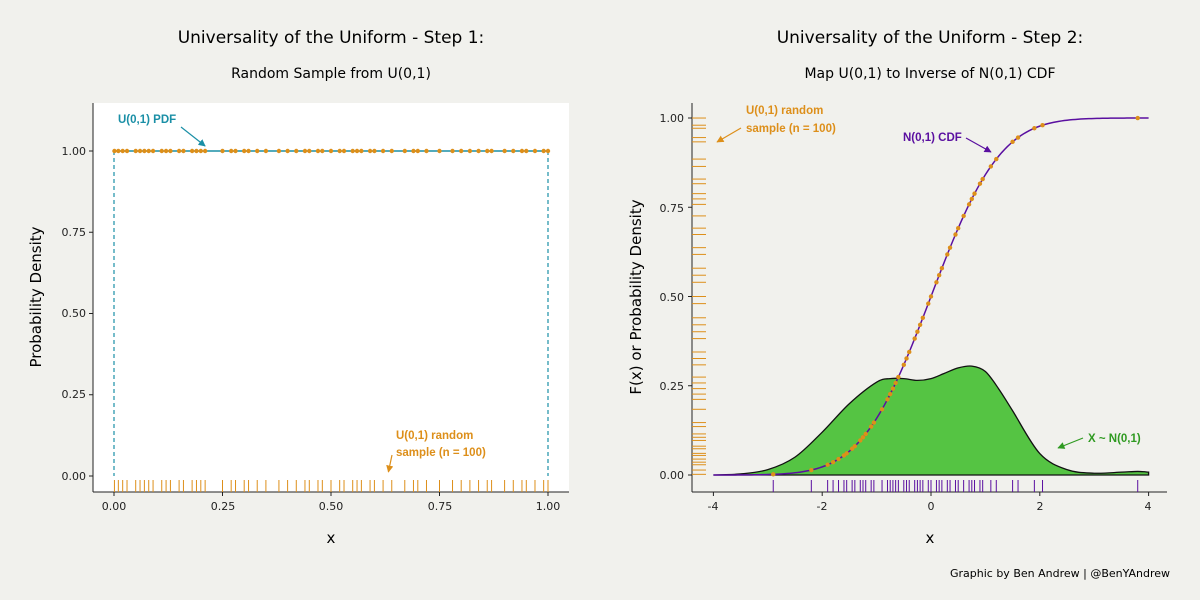  Describe the element at coordinates (672, 208) in the screenshot. I see `right-y-tick-3: 0.75` at that location.